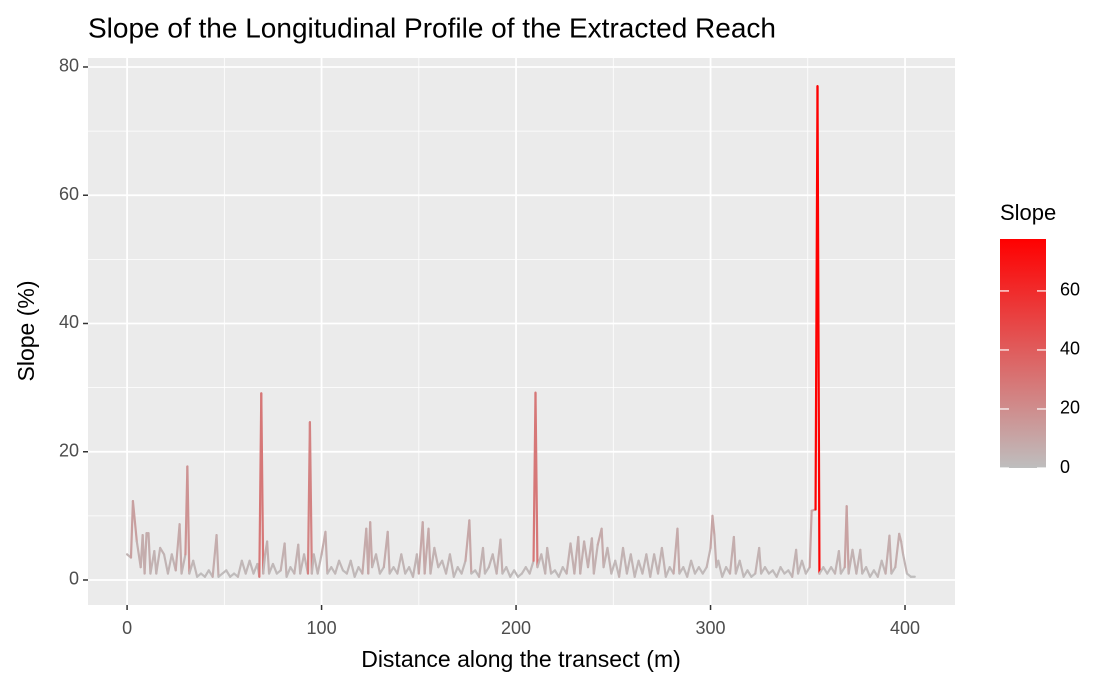 The image size is (1116, 694). What do you see at coordinates (521, 659) in the screenshot?
I see `x-axis-label: Distance along the transect (m)` at bounding box center [521, 659].